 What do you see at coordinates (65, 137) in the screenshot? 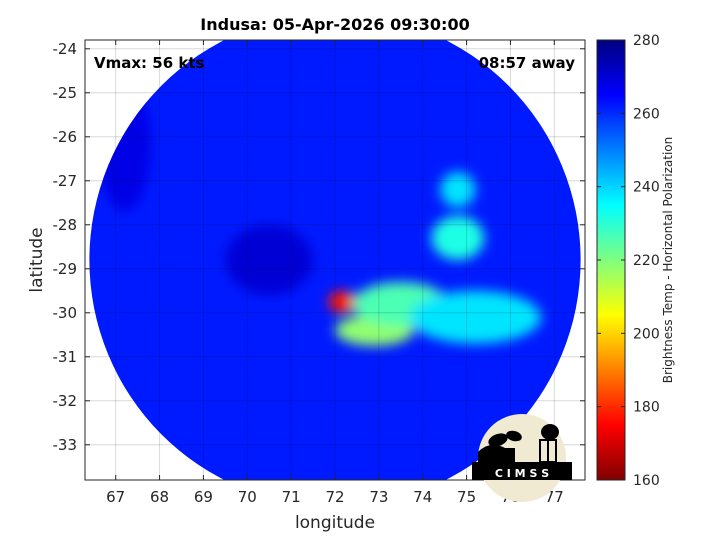
I see `y-tick-label: -26` at bounding box center [65, 137].